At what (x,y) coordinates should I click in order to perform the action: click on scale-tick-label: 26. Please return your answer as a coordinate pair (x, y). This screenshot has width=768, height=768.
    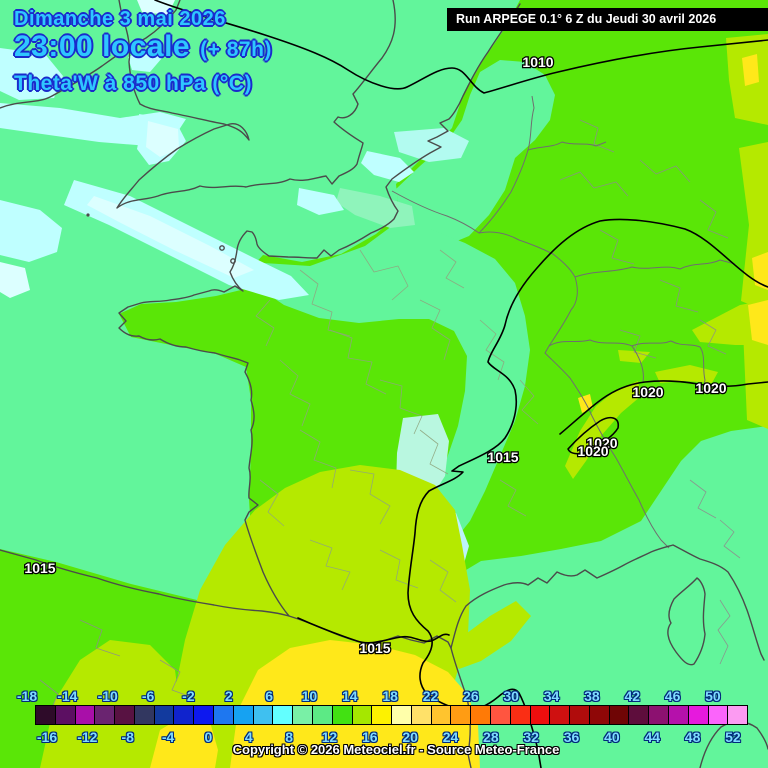
    Looking at the image, I should click on (471, 696).